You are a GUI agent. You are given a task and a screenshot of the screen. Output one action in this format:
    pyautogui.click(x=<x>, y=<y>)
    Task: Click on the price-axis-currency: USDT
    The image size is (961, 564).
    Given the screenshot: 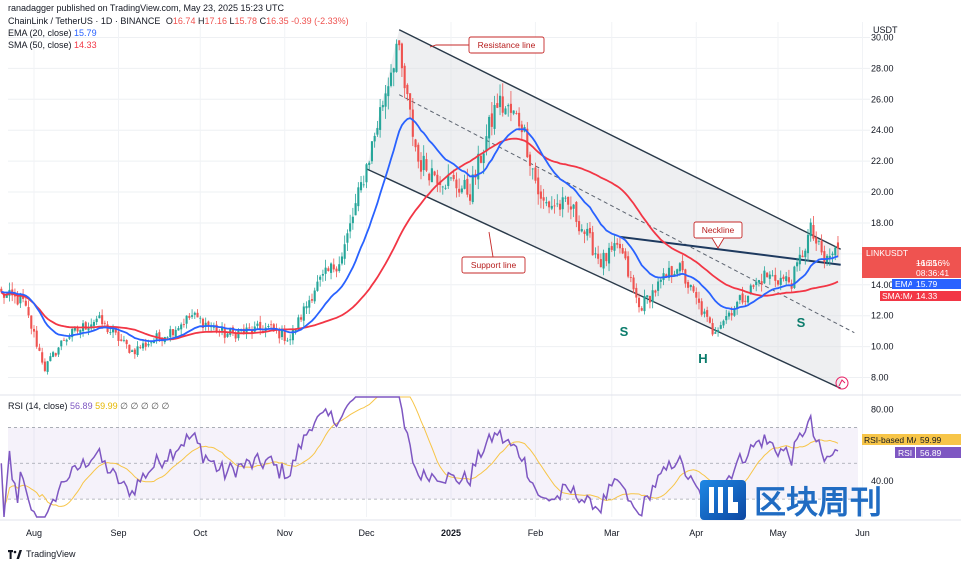 What is the action you would take?
    pyautogui.click(x=885, y=30)
    